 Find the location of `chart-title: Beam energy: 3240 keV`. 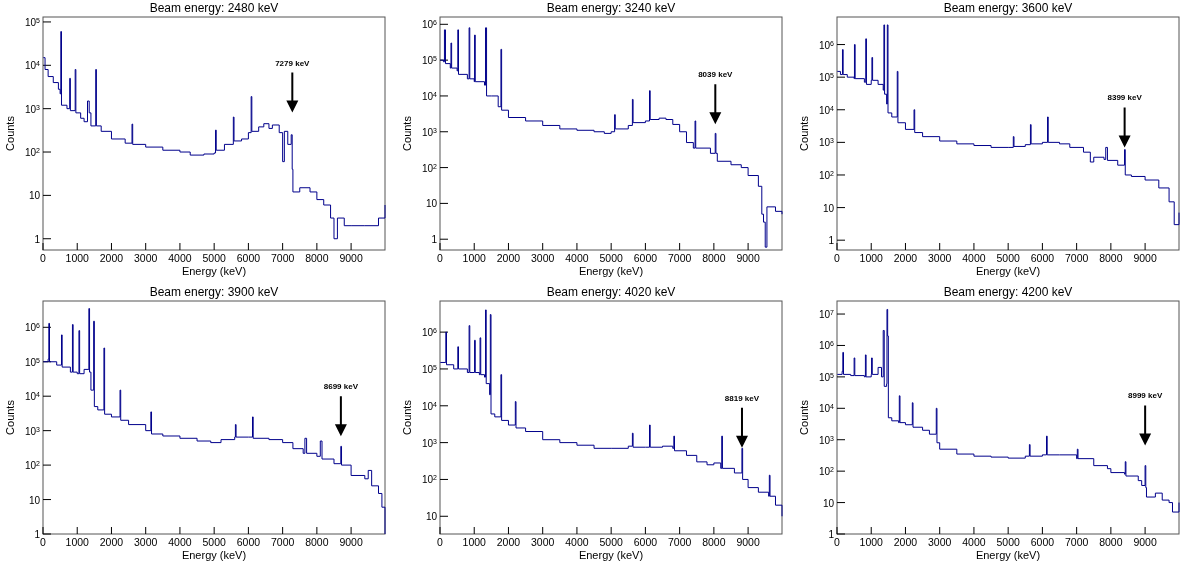

chart-title: Beam energy: 3240 keV is located at coordinates (611, 8).